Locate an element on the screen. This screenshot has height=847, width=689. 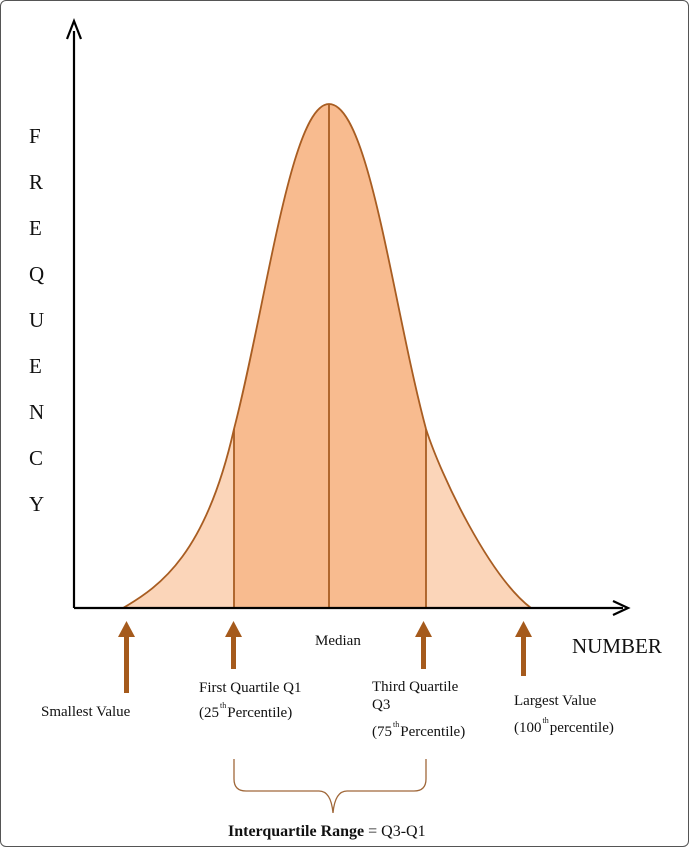
smallest-value-arrow-icon is located at coordinates (126, 657).